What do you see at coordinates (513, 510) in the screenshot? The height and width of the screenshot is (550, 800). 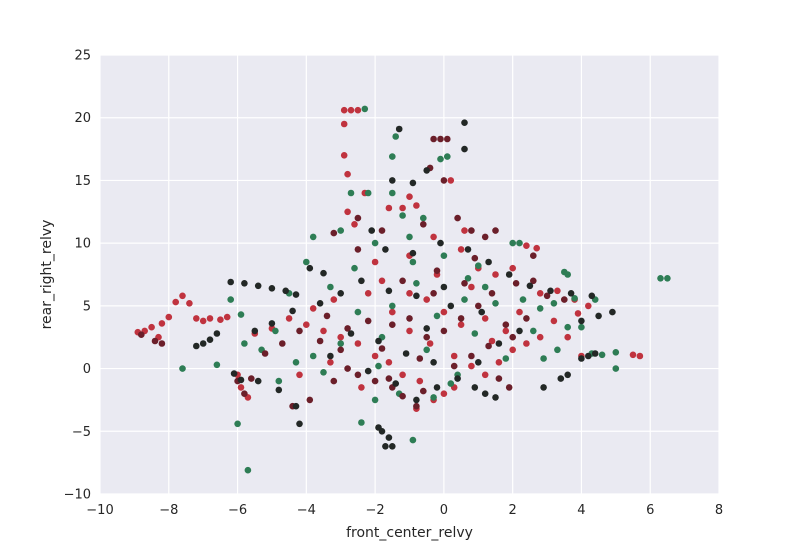 I see `x-tick-label: 2` at bounding box center [513, 510].